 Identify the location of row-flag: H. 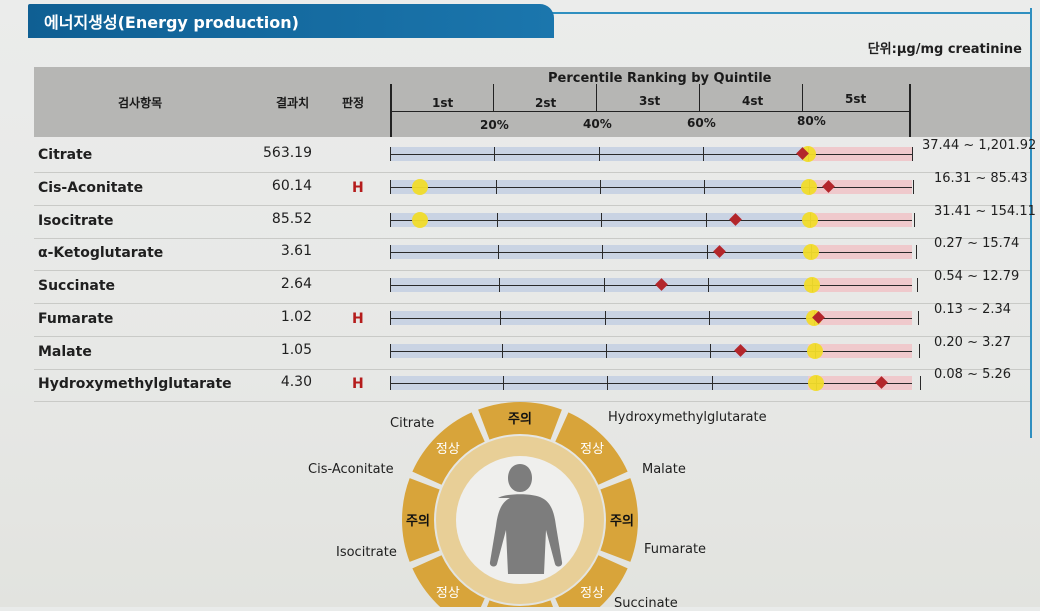
(358, 188).